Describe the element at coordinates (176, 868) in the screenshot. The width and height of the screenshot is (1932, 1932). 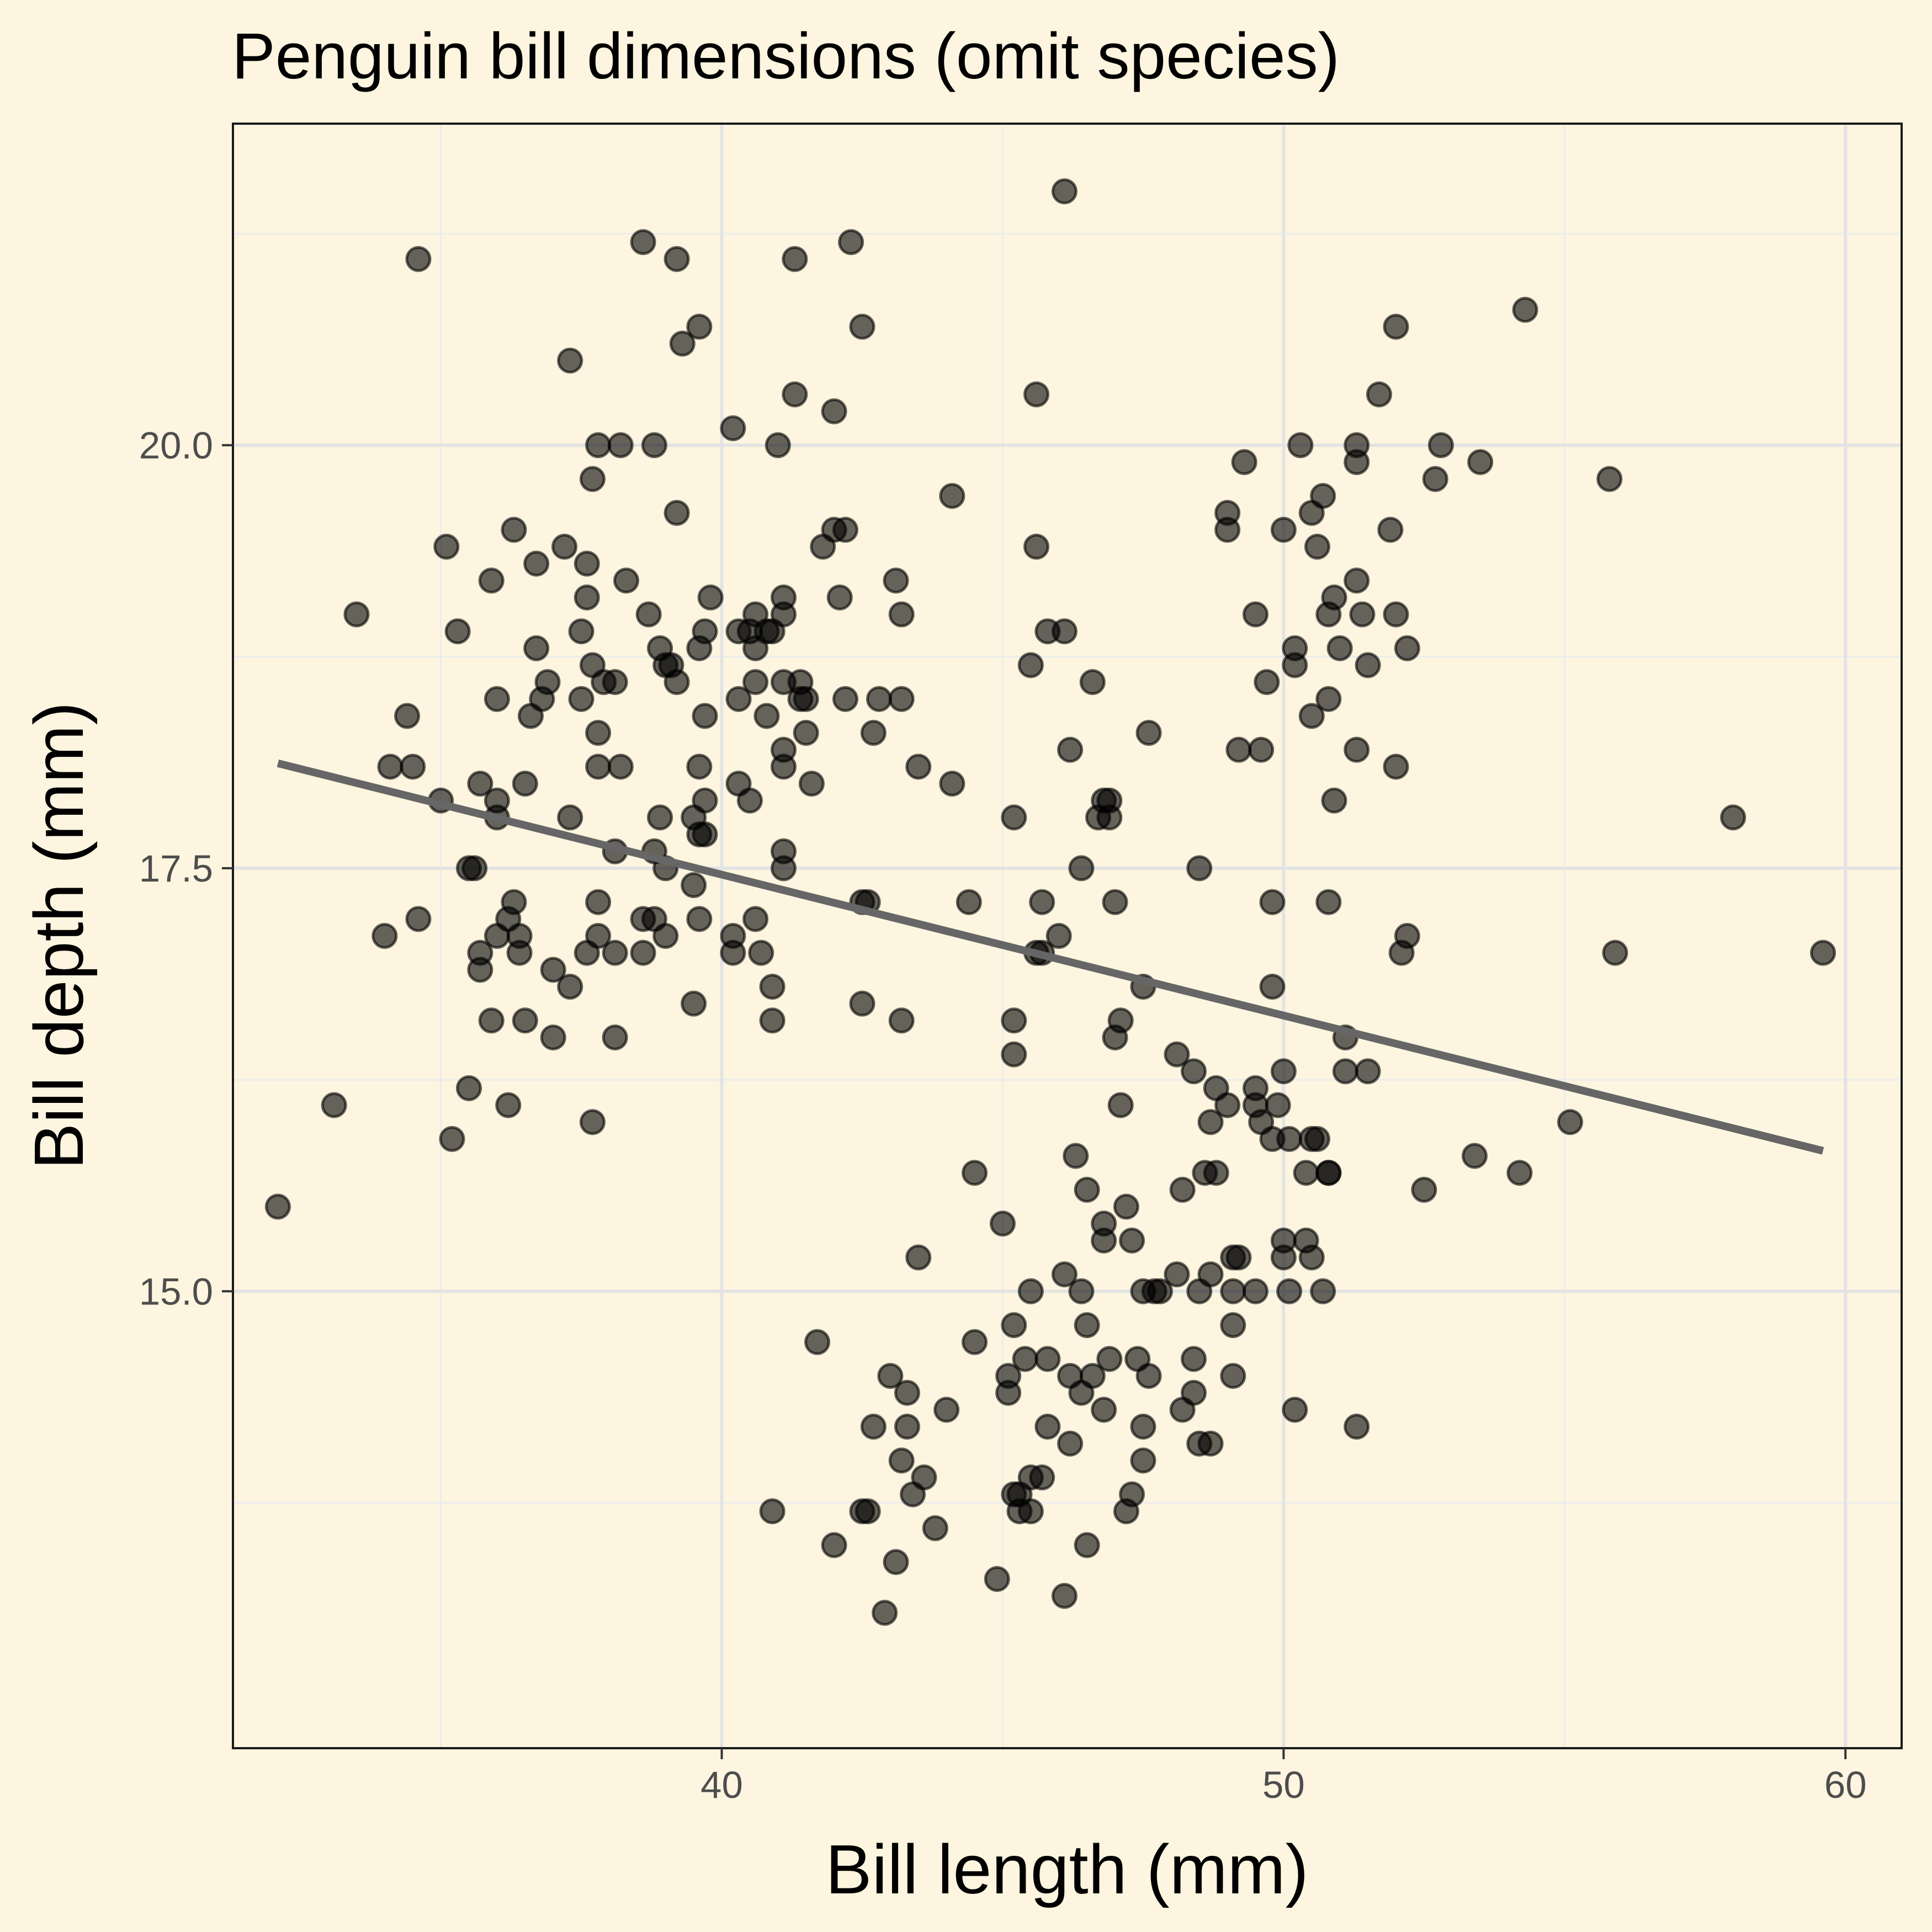
I see `y-tick-label: 17.5` at that location.